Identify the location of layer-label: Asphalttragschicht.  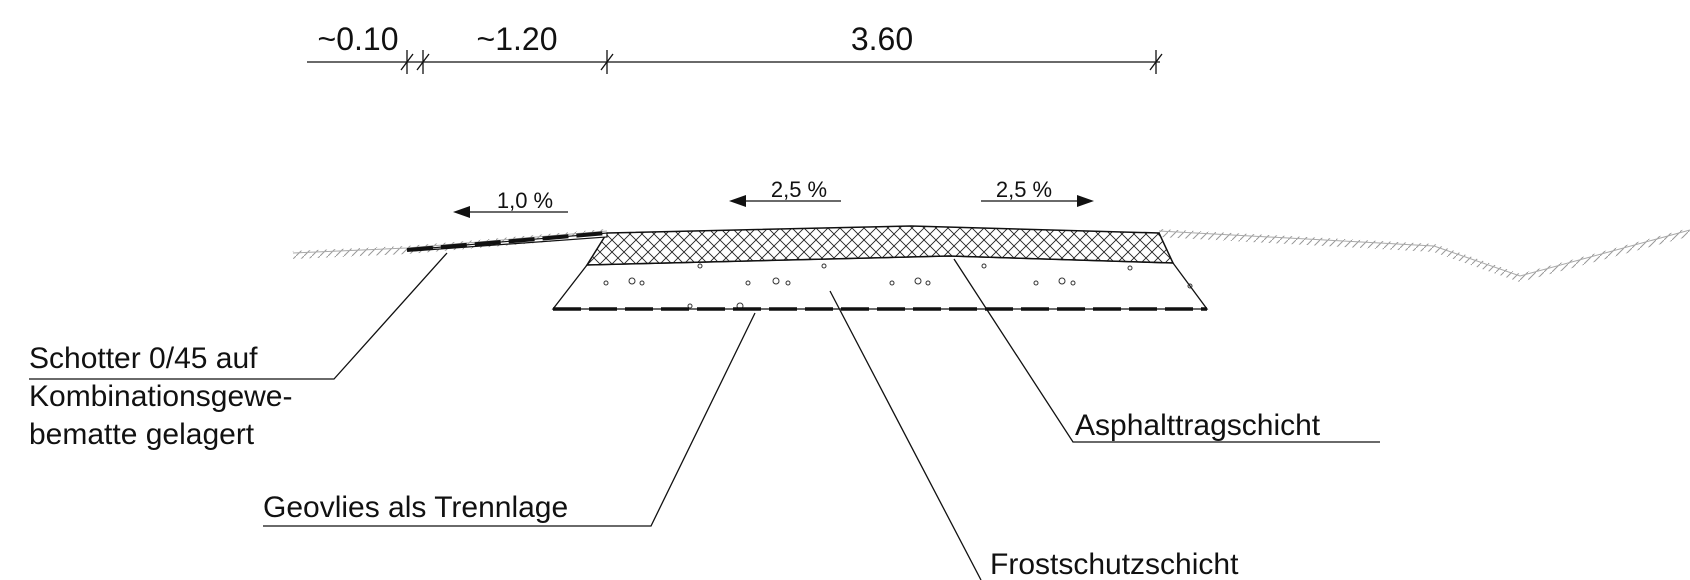
(1198, 425).